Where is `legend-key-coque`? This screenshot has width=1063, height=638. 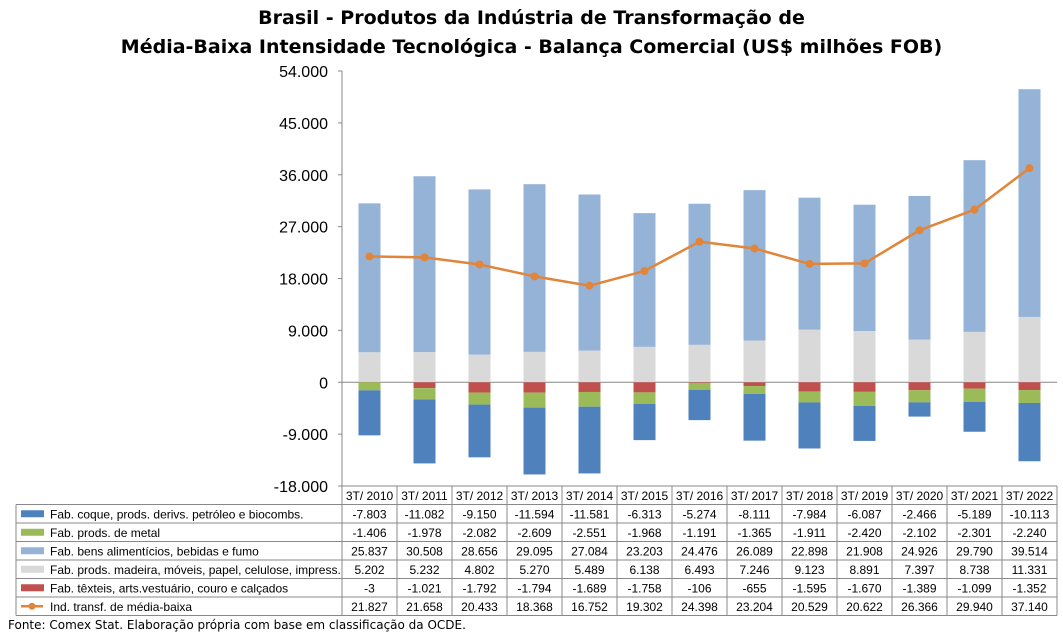
legend-key-coque is located at coordinates (32, 514).